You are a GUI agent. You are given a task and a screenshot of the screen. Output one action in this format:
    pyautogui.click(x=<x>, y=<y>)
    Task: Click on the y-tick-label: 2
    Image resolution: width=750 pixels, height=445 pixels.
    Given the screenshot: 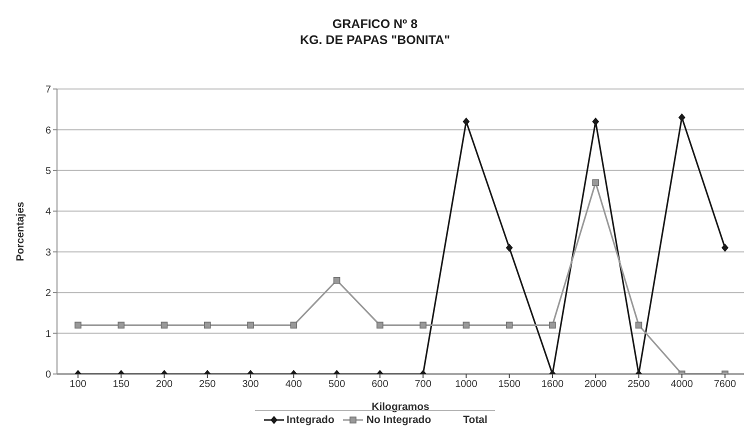 What is the action you would take?
    pyautogui.click(x=48, y=294)
    